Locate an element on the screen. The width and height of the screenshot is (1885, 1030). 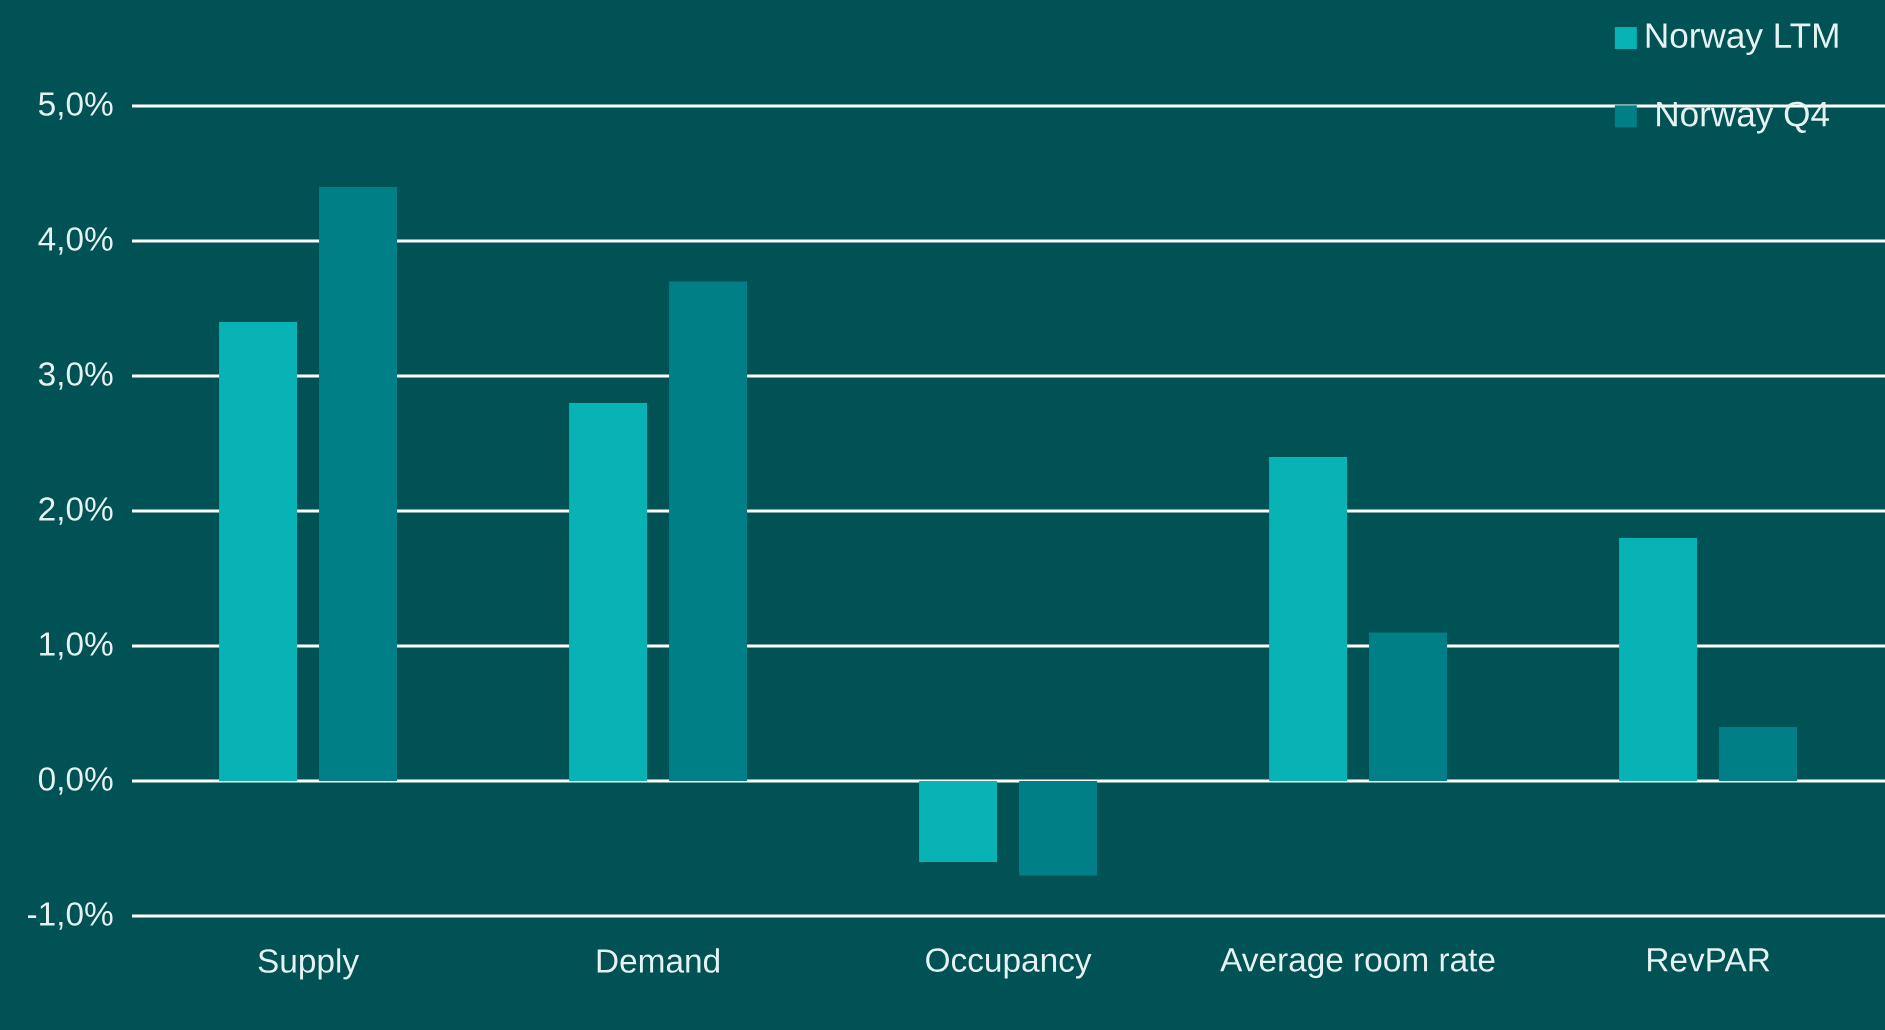
y-tick-label: 4,0% is located at coordinates (75, 241).